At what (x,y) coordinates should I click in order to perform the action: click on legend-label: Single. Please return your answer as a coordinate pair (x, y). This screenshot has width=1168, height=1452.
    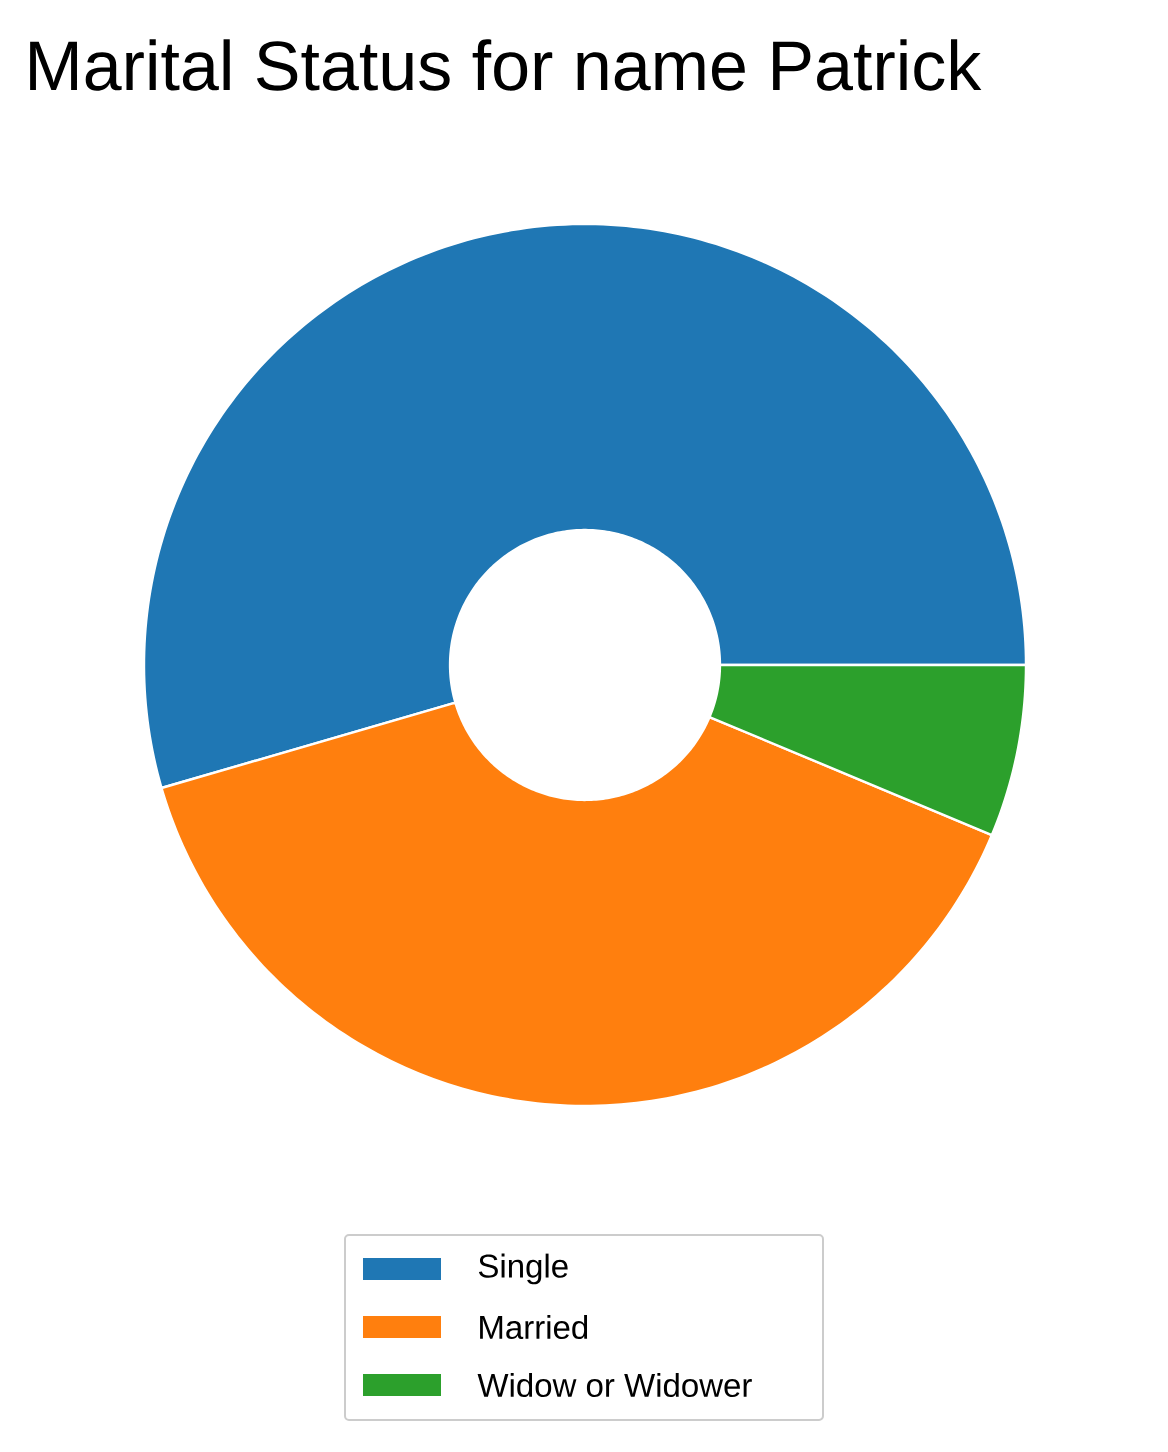
    Looking at the image, I should click on (523, 1269).